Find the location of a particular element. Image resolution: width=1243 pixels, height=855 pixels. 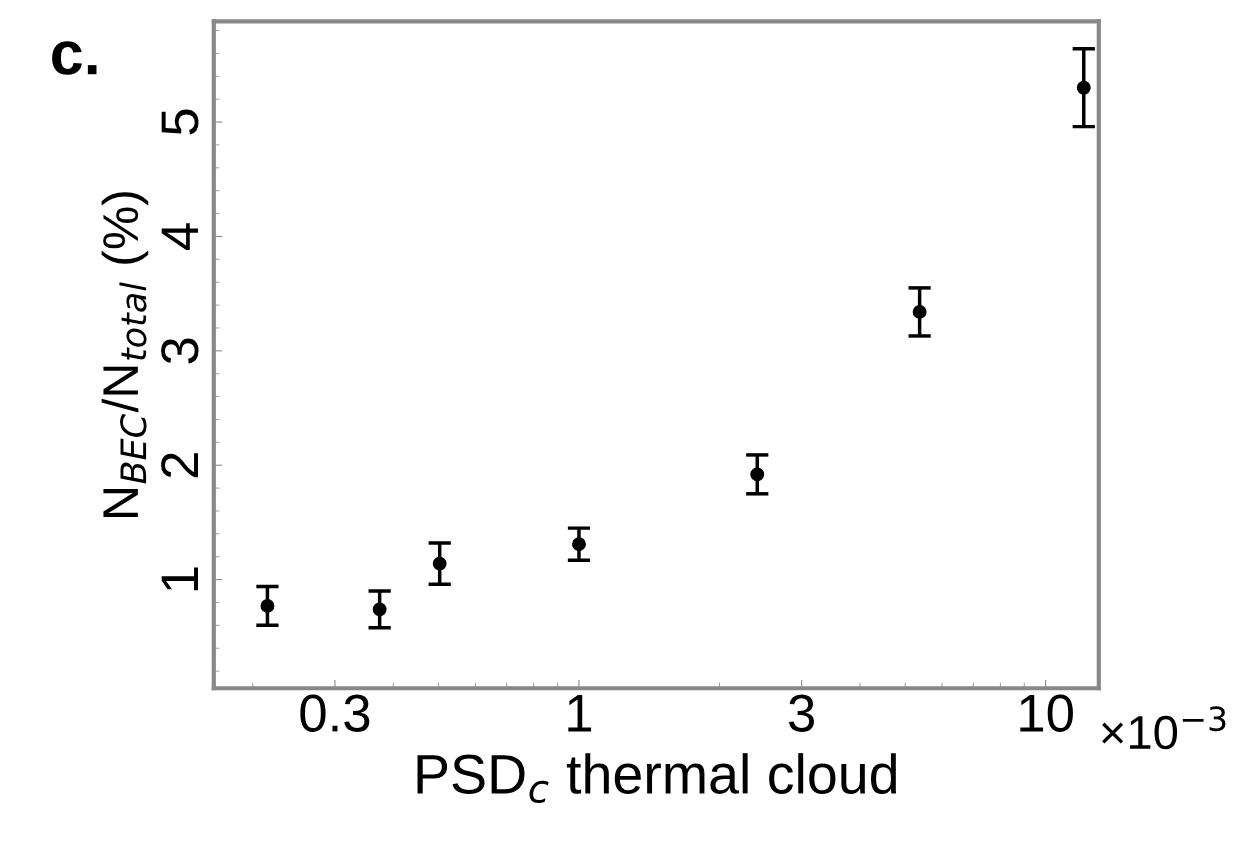

y-tick-label: 4 is located at coordinates (179, 236).